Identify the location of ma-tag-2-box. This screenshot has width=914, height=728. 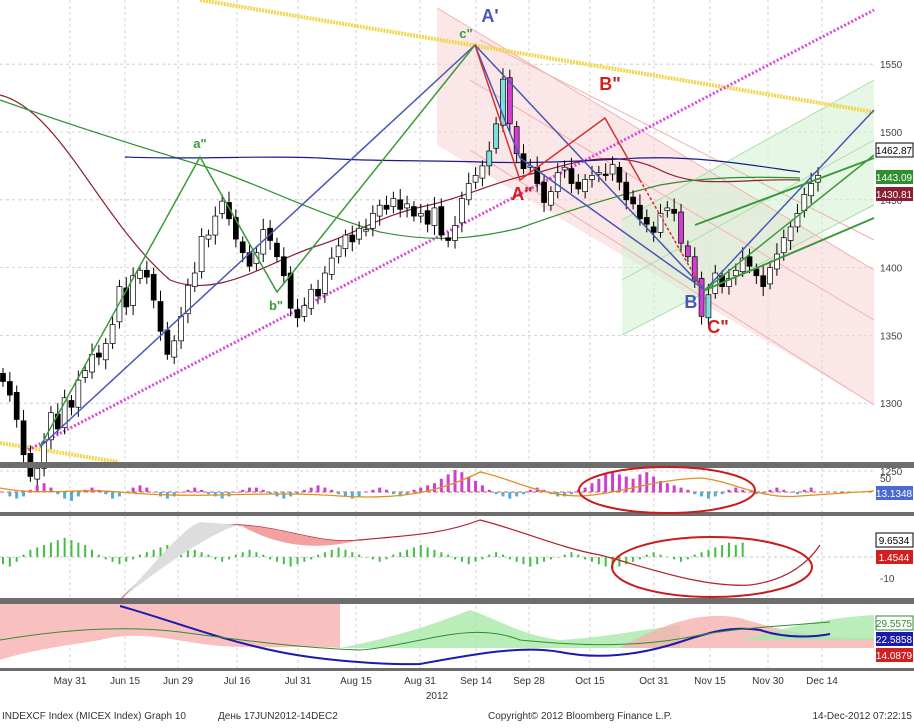
(894, 194).